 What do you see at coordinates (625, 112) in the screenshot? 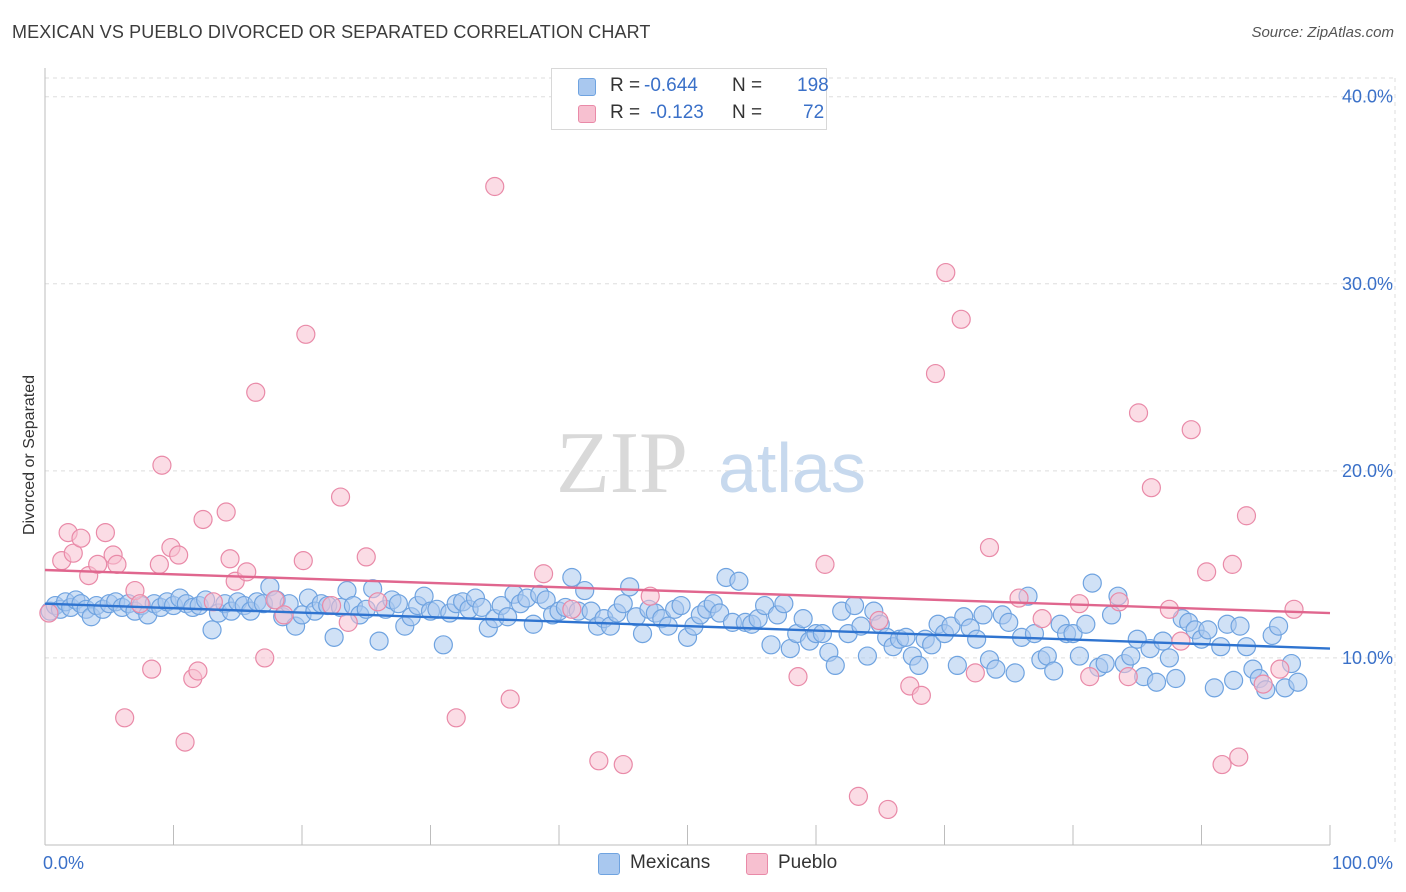
I see `legend-r-label: R =` at bounding box center [625, 112].